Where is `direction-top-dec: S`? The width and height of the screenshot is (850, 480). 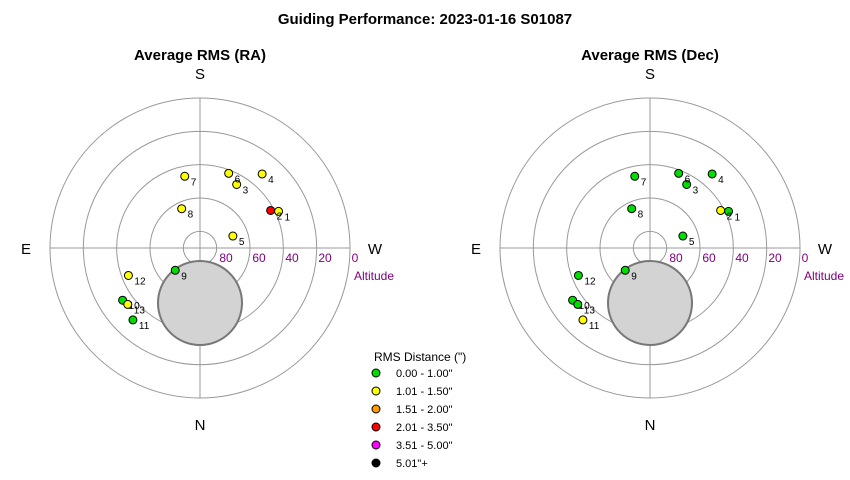 direction-top-dec: S is located at coordinates (650, 74).